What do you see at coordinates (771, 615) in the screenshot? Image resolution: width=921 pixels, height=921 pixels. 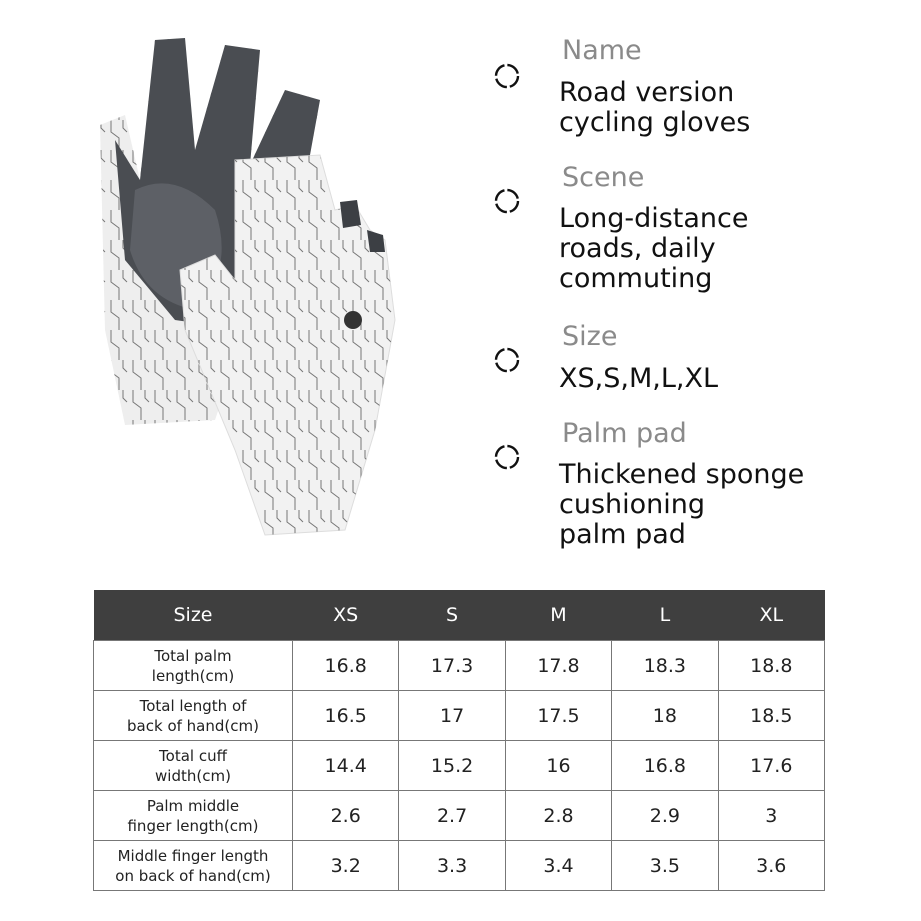 I see `column-header: XL` at bounding box center [771, 615].